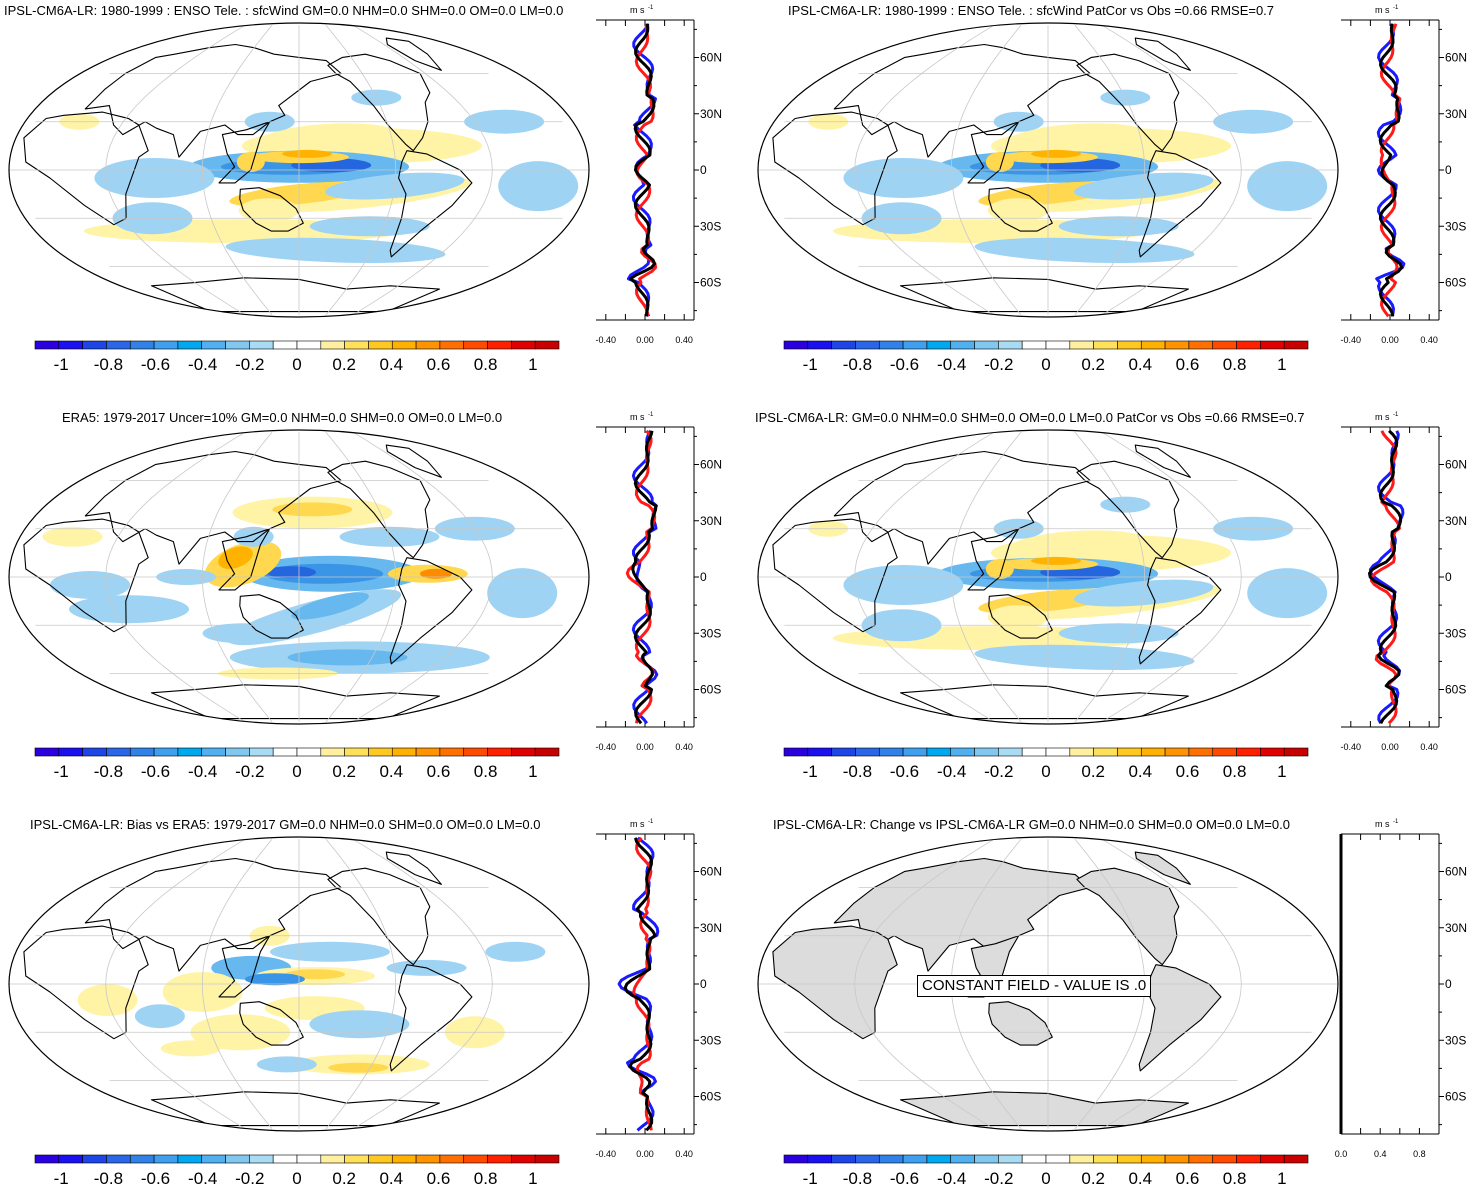 The image size is (1483, 1187). Describe the element at coordinates (1448, 984) in the screenshot. I see `lat-label: 0` at that location.